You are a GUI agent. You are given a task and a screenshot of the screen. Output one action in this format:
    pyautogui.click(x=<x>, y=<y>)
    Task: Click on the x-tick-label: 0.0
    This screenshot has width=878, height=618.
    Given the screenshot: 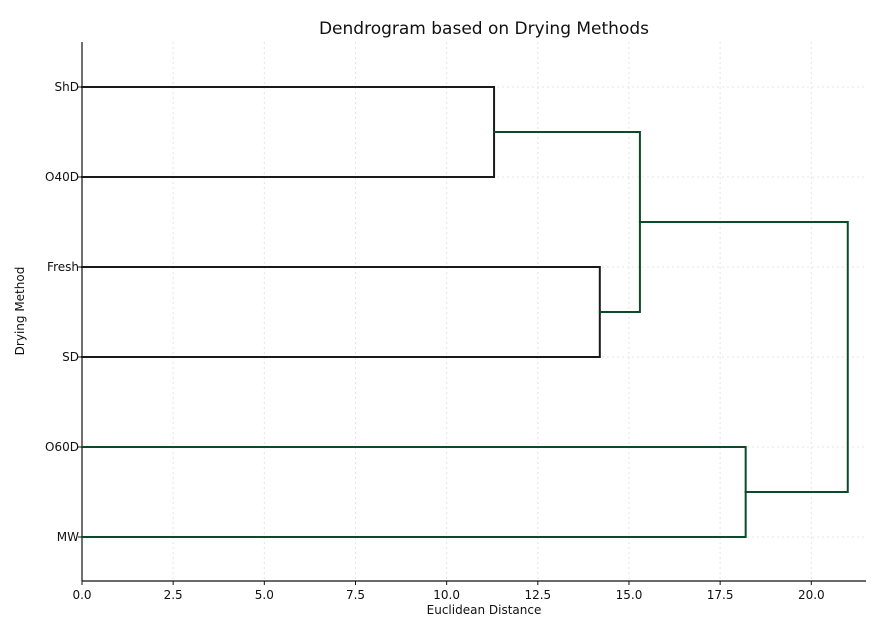 What is the action you would take?
    pyautogui.click(x=81, y=595)
    